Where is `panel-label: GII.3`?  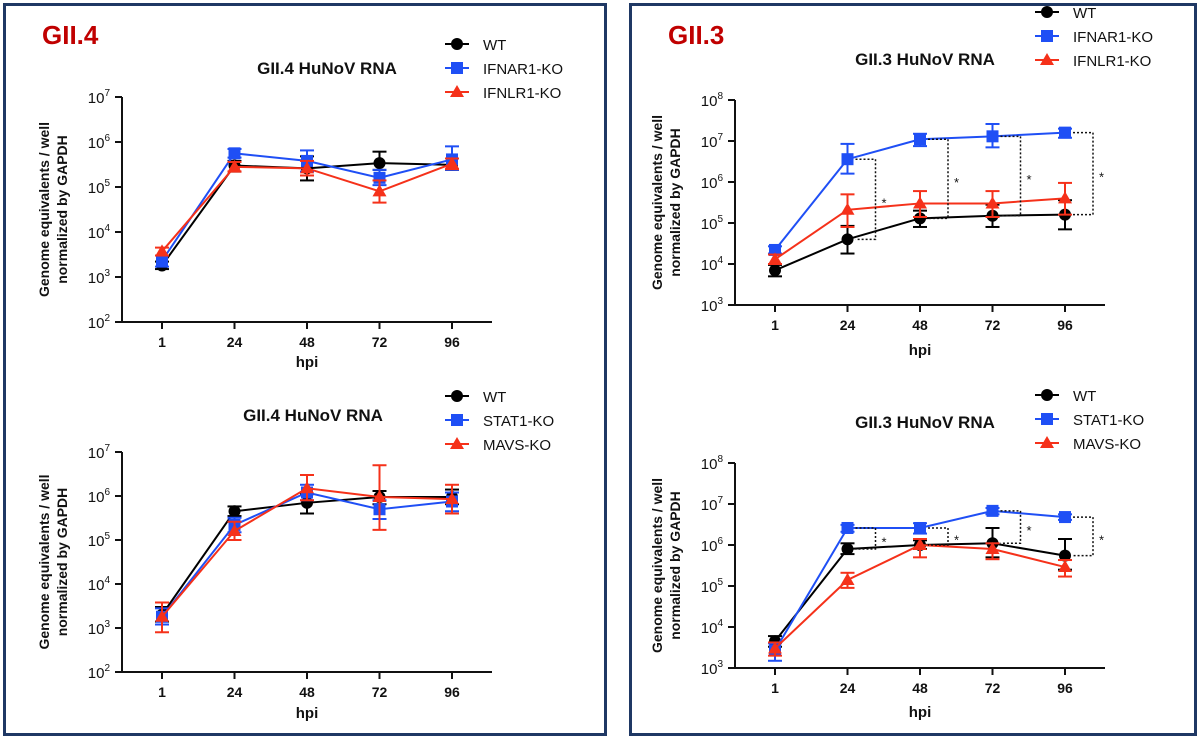
panel-label: GII.3 is located at coordinates (696, 35).